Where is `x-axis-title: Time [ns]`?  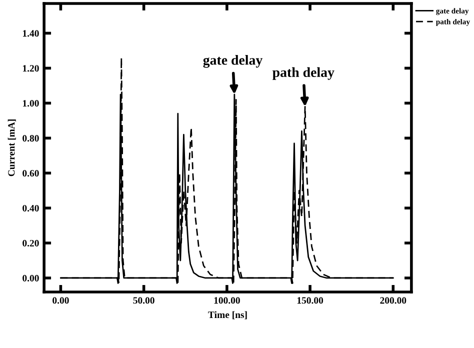
x-axis-title: Time [ns] is located at coordinates (227, 315).